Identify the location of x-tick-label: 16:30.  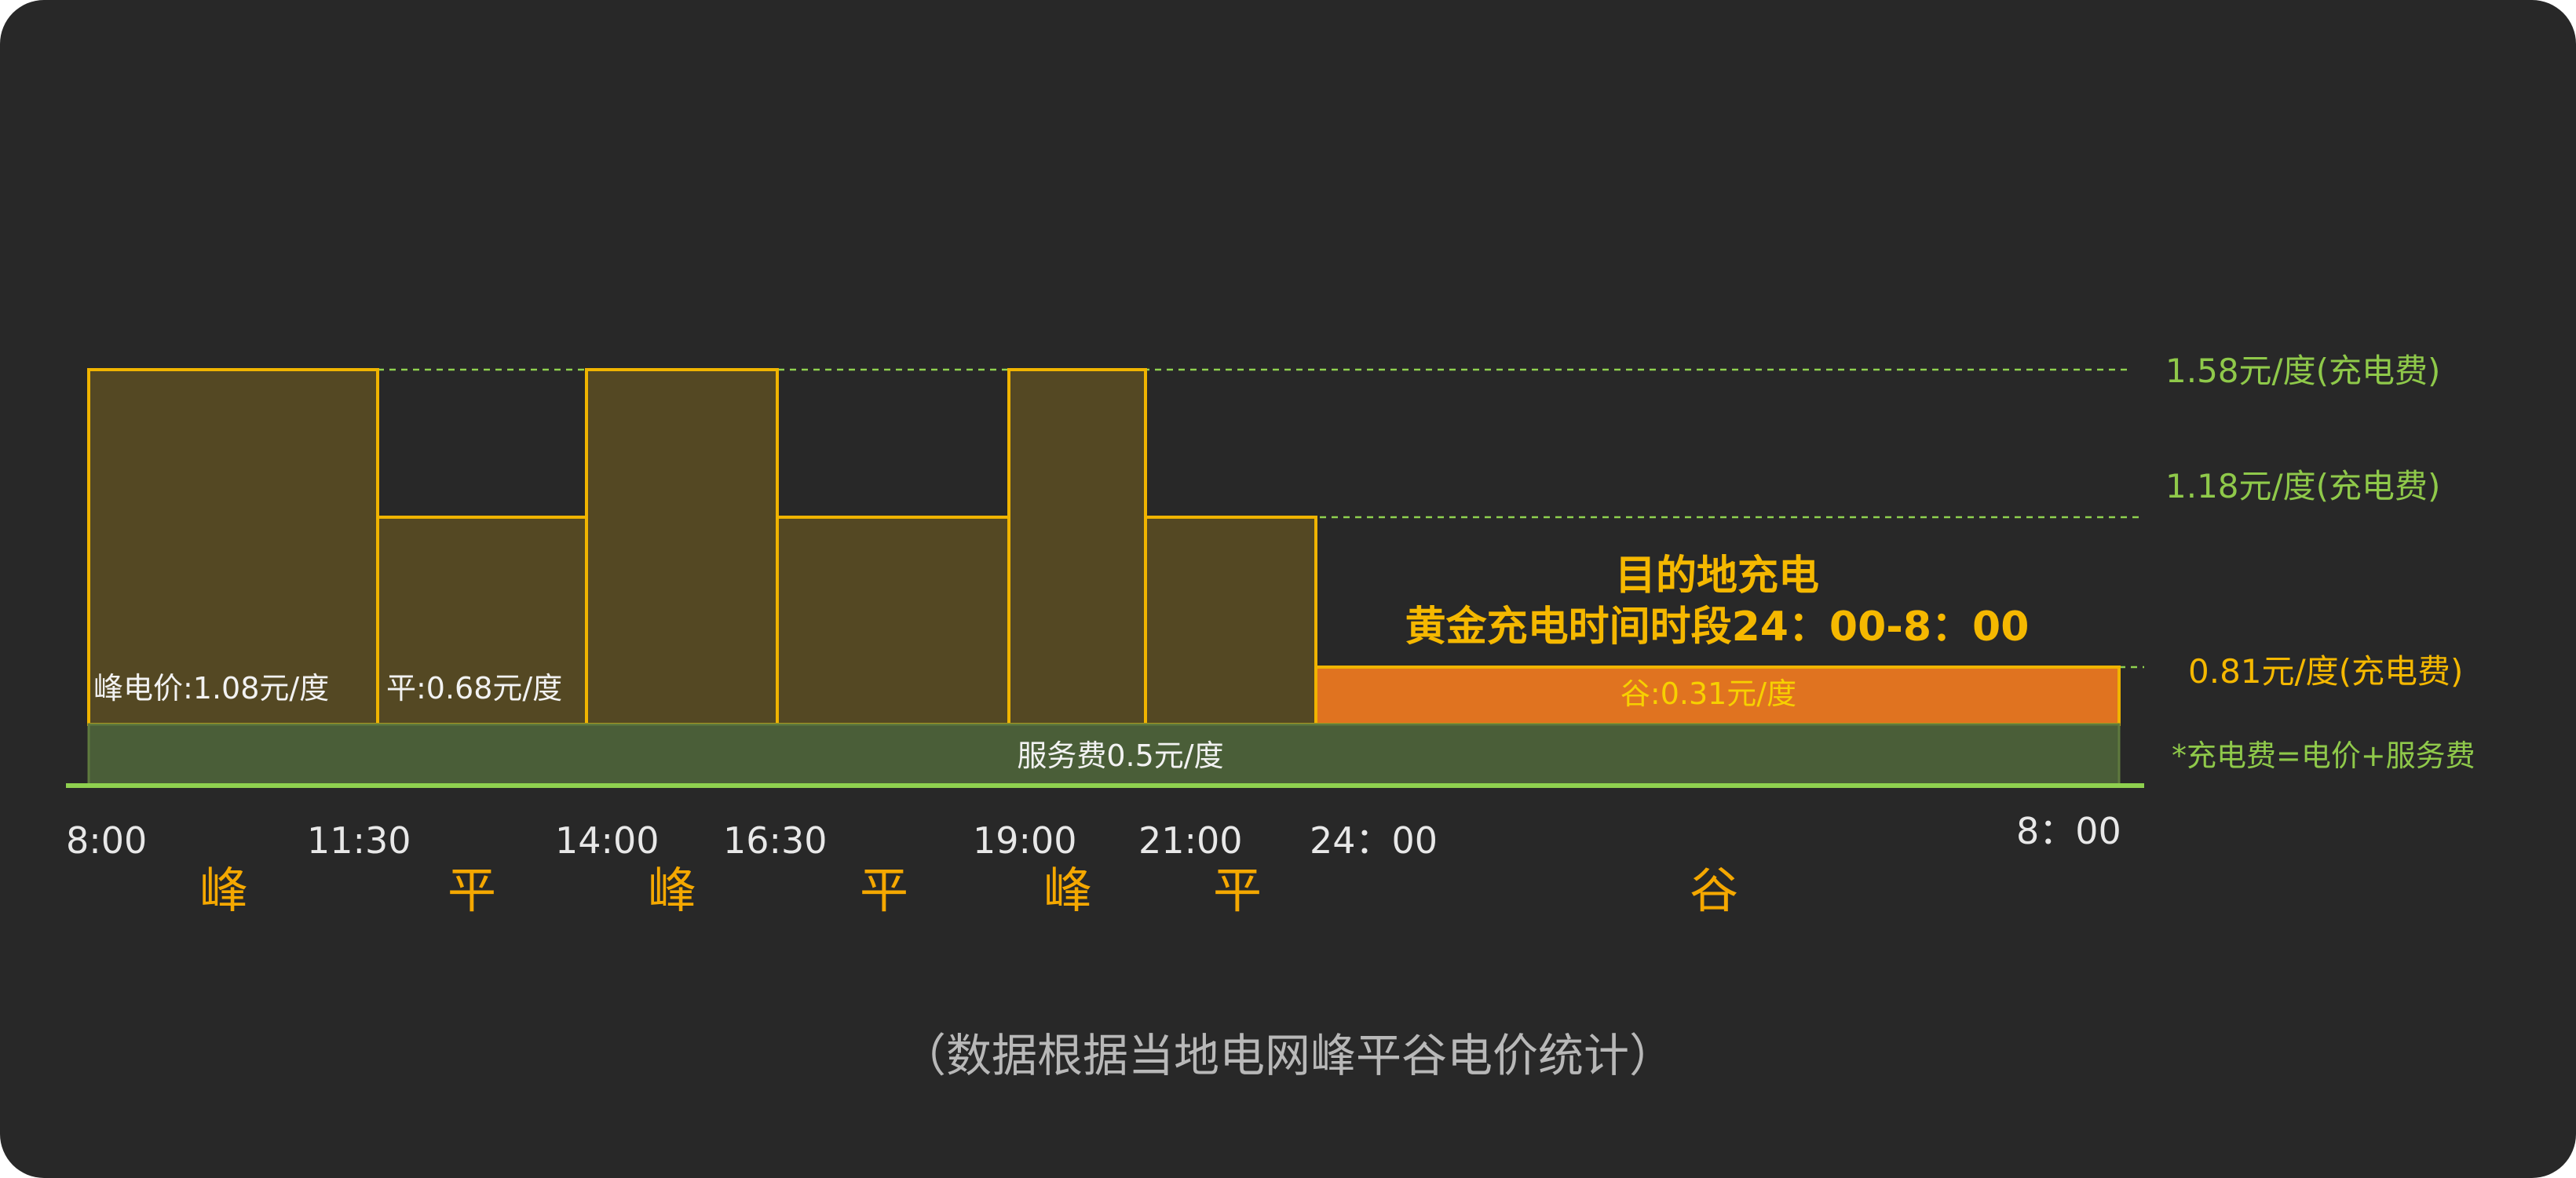
(775, 840).